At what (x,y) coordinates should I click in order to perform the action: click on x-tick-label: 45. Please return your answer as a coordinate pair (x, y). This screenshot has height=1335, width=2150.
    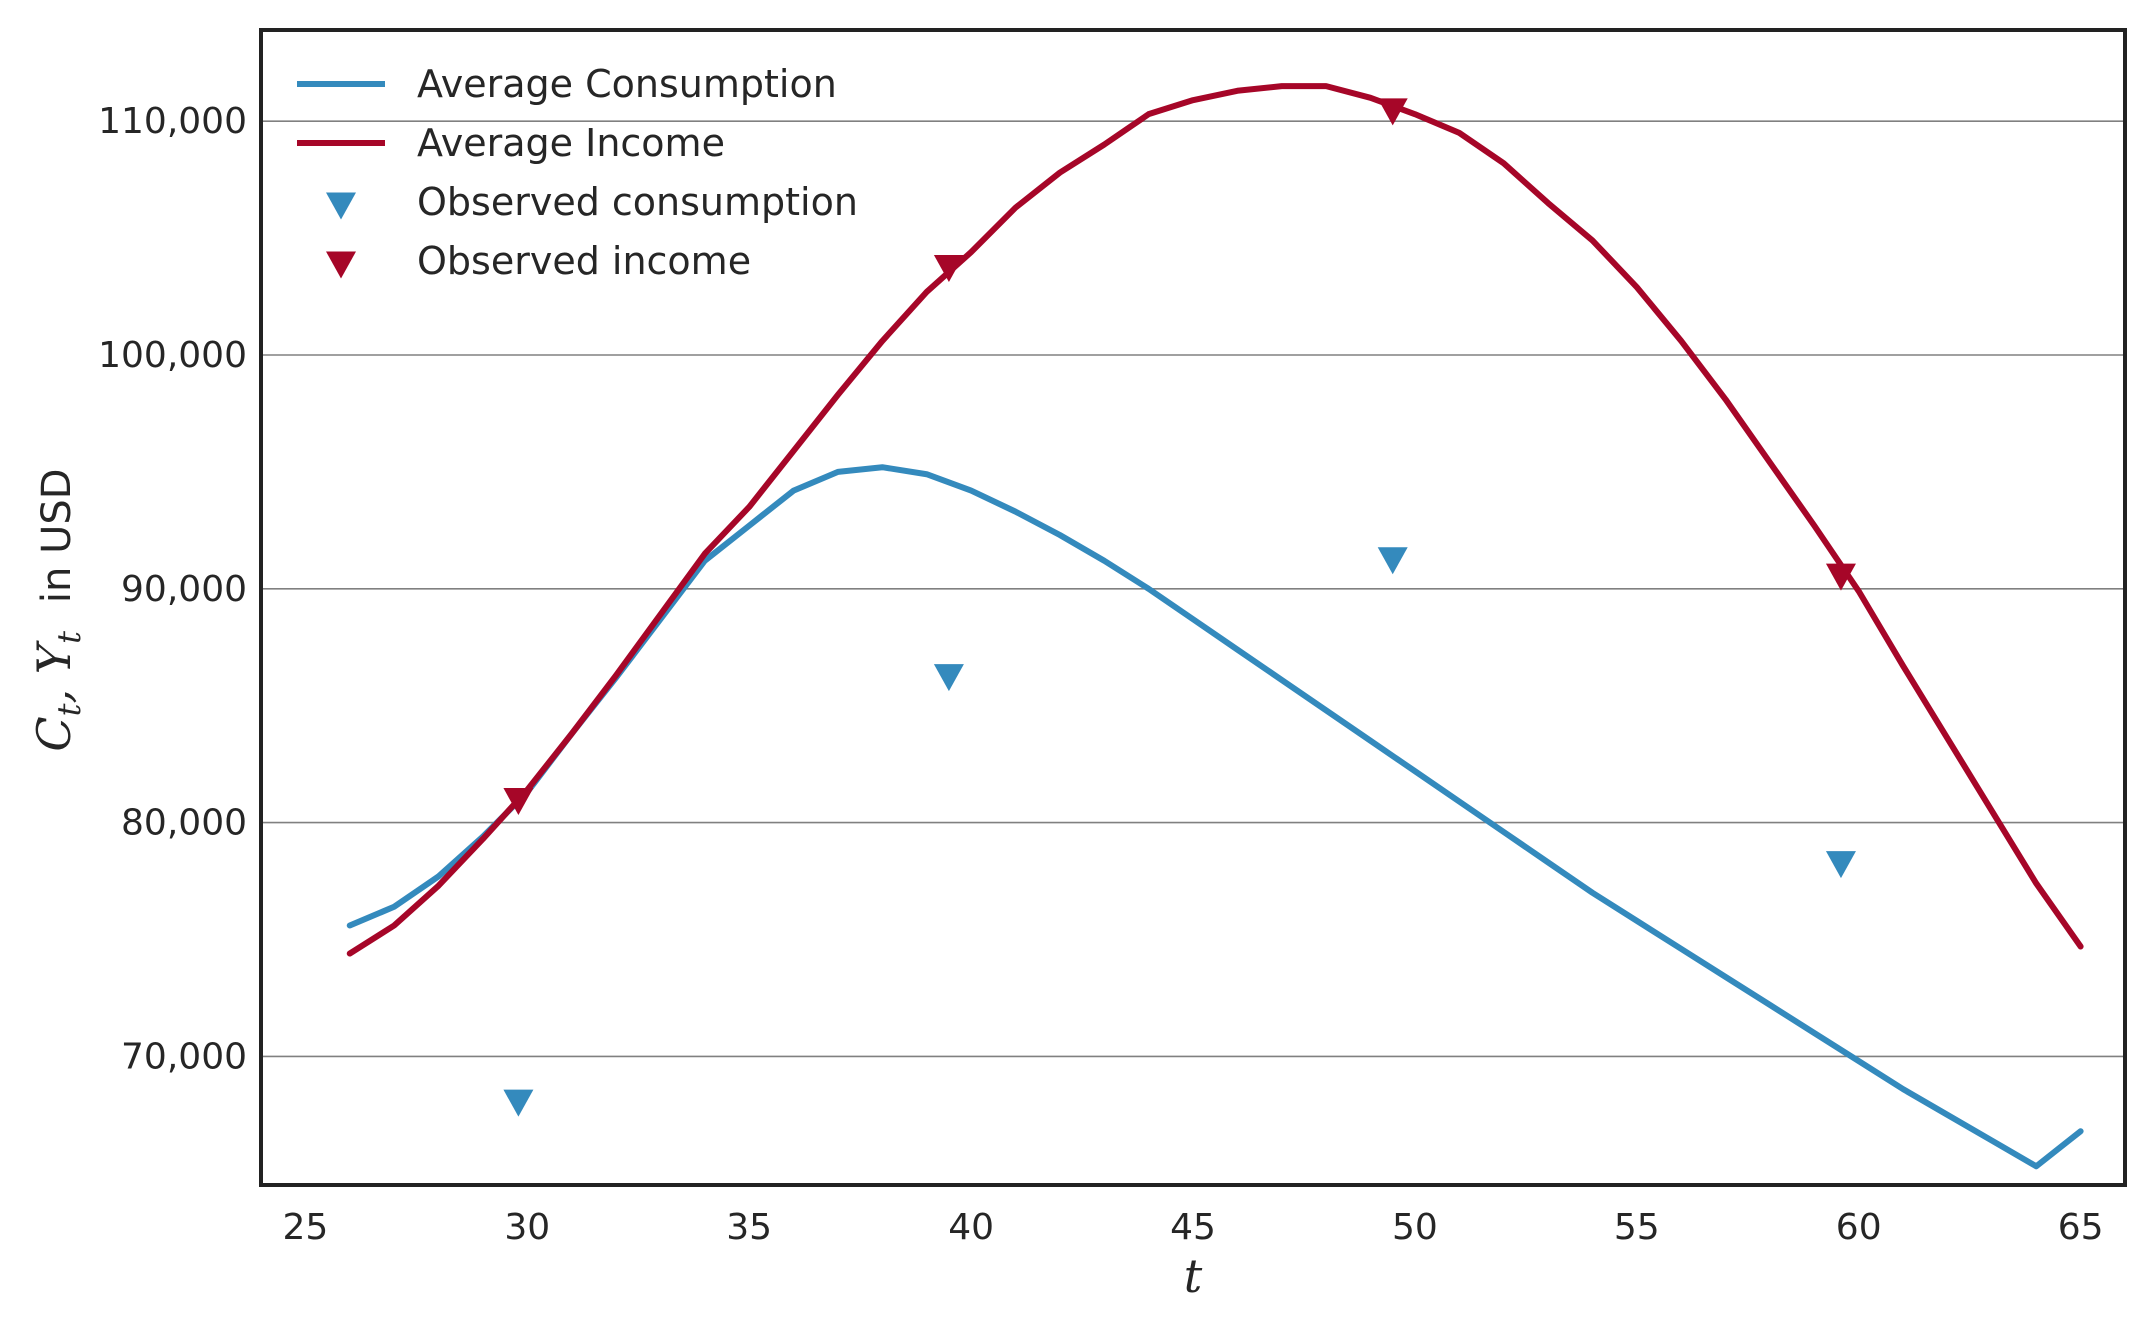
    Looking at the image, I should click on (1193, 1227).